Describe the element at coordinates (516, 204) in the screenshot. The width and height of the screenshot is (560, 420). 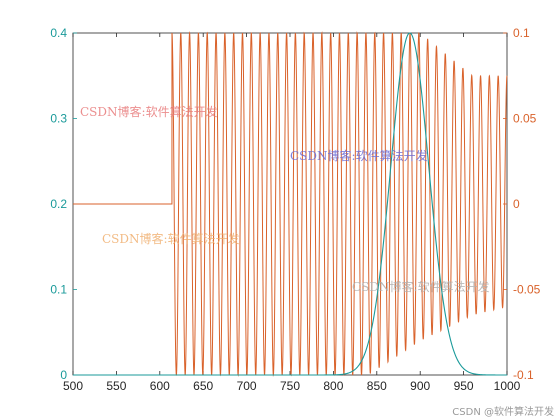
I see `right-y-tick-label: 0` at that location.